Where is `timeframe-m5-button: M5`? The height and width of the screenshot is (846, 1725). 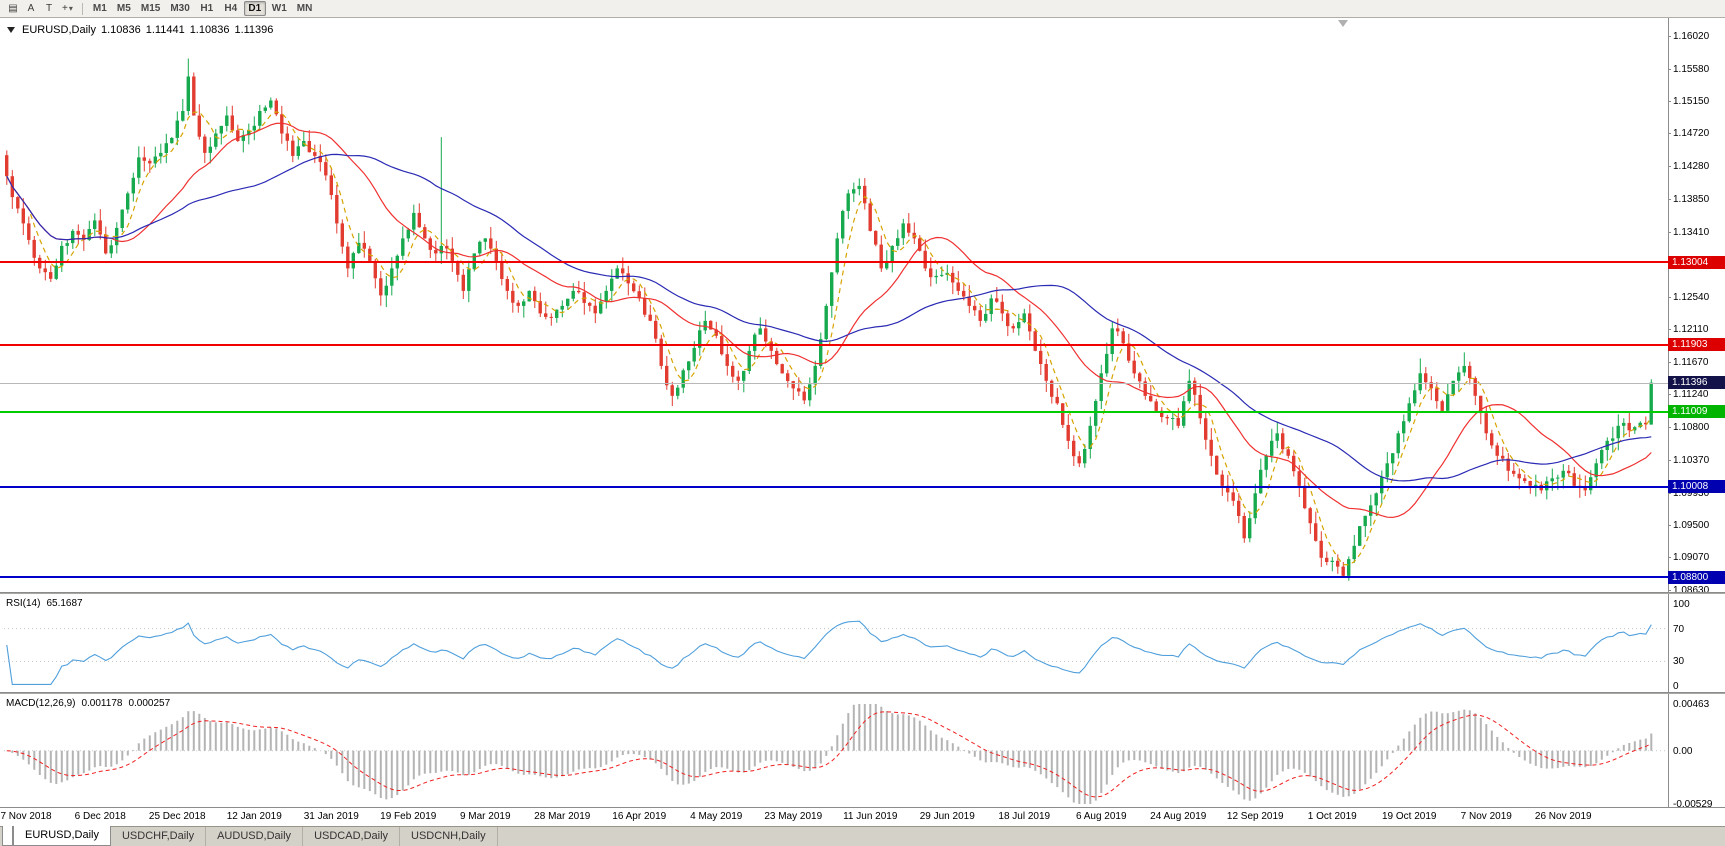 timeframe-m5-button: M5 is located at coordinates (123, 8).